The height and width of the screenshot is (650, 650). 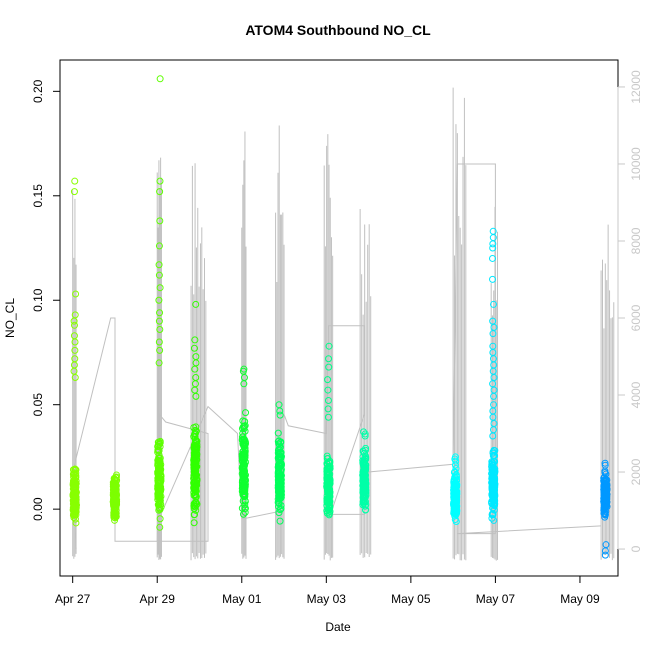 I want to click on y2-tick-label: 12000, so click(x=636, y=87).